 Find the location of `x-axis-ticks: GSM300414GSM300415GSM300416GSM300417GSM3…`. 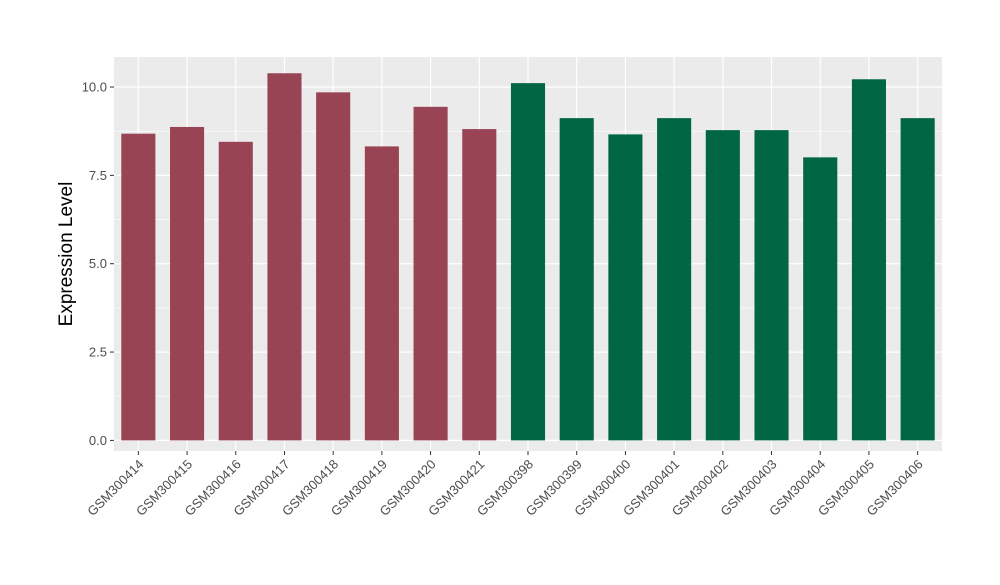

x-axis-ticks: GSM300414GSM300415GSM300416GSM300417GSM3… is located at coordinates (505, 485).